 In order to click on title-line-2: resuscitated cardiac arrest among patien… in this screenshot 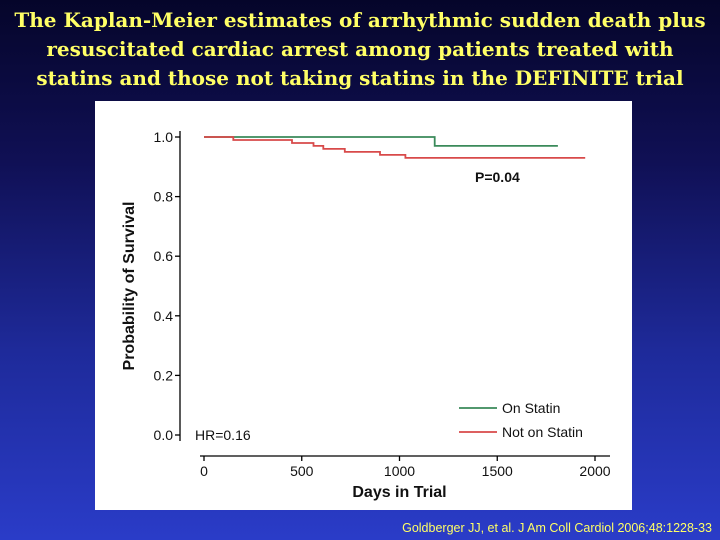, I will do `click(360, 49)`.